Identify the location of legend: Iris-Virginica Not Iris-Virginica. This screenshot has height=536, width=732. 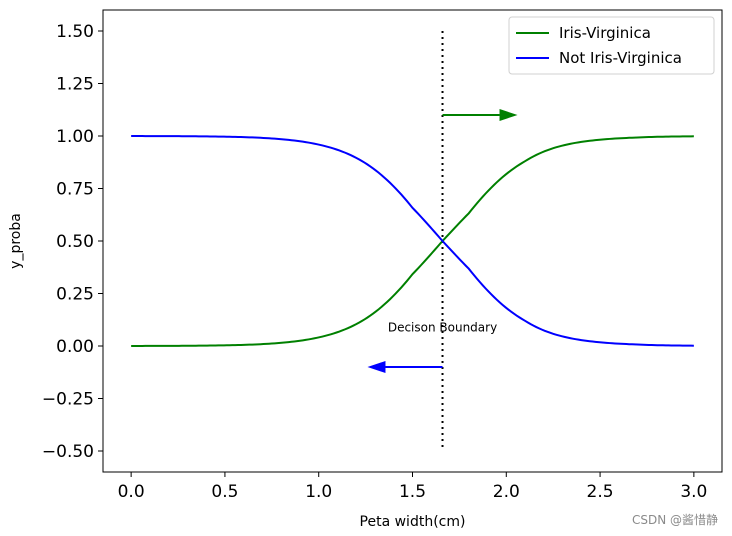
(611, 45).